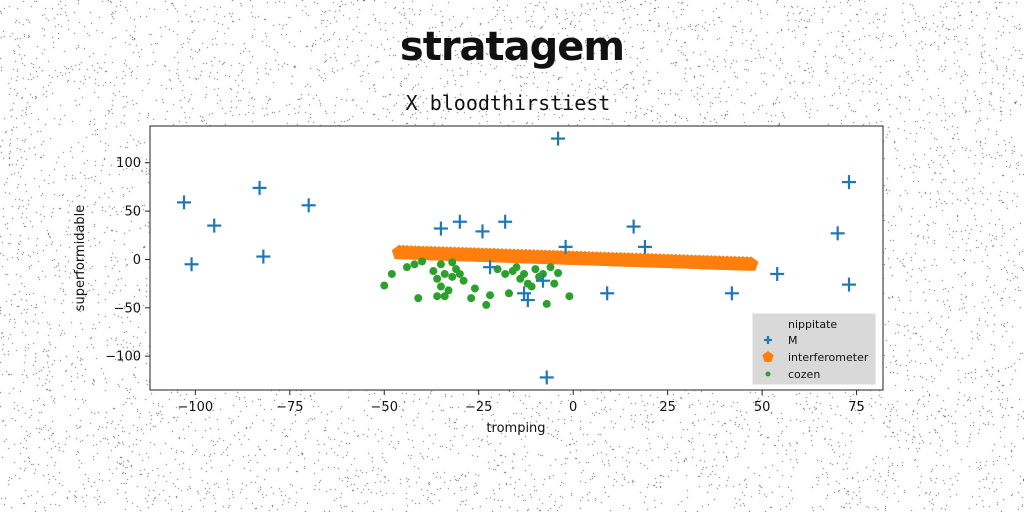  Describe the element at coordinates (127, 260) in the screenshot. I see `y-axis: 100 50 0 −50 −100` at that location.